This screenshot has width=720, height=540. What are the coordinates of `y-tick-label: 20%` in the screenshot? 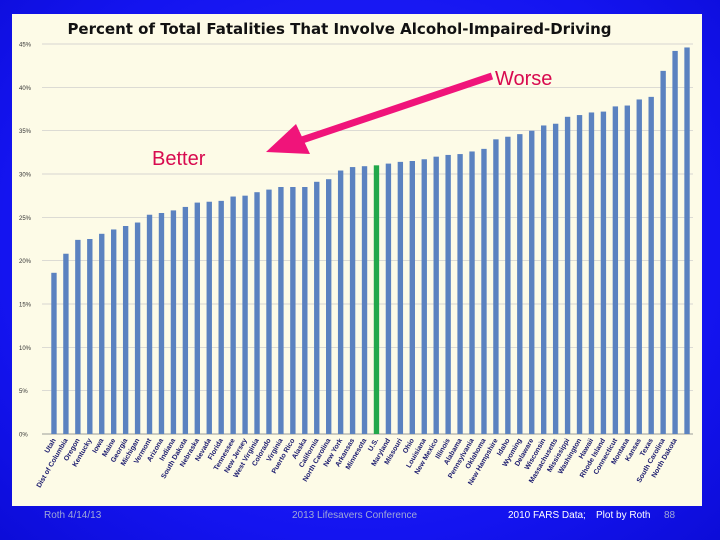 It's located at (25, 262).